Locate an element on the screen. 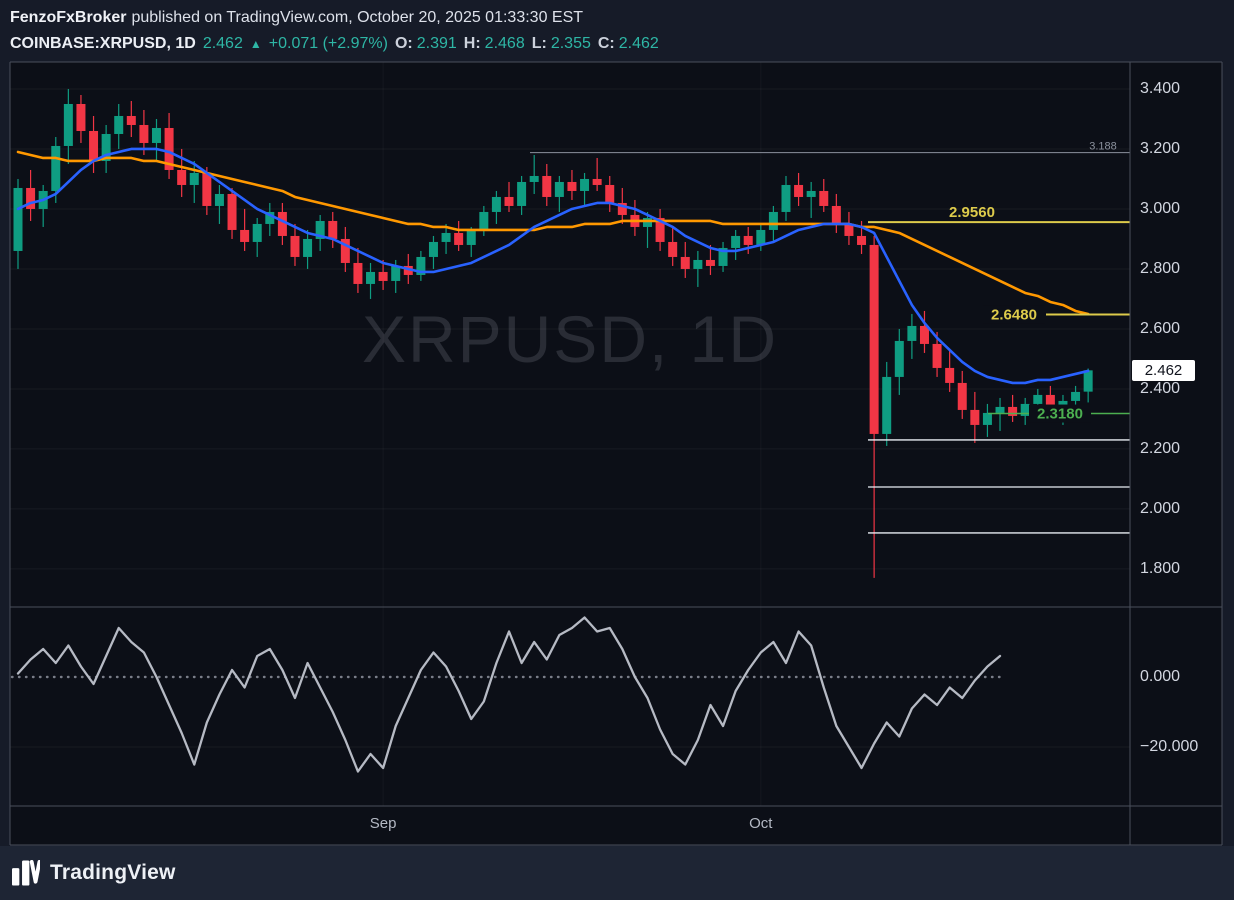 The height and width of the screenshot is (900, 1234). high-label: H: is located at coordinates (472, 43).